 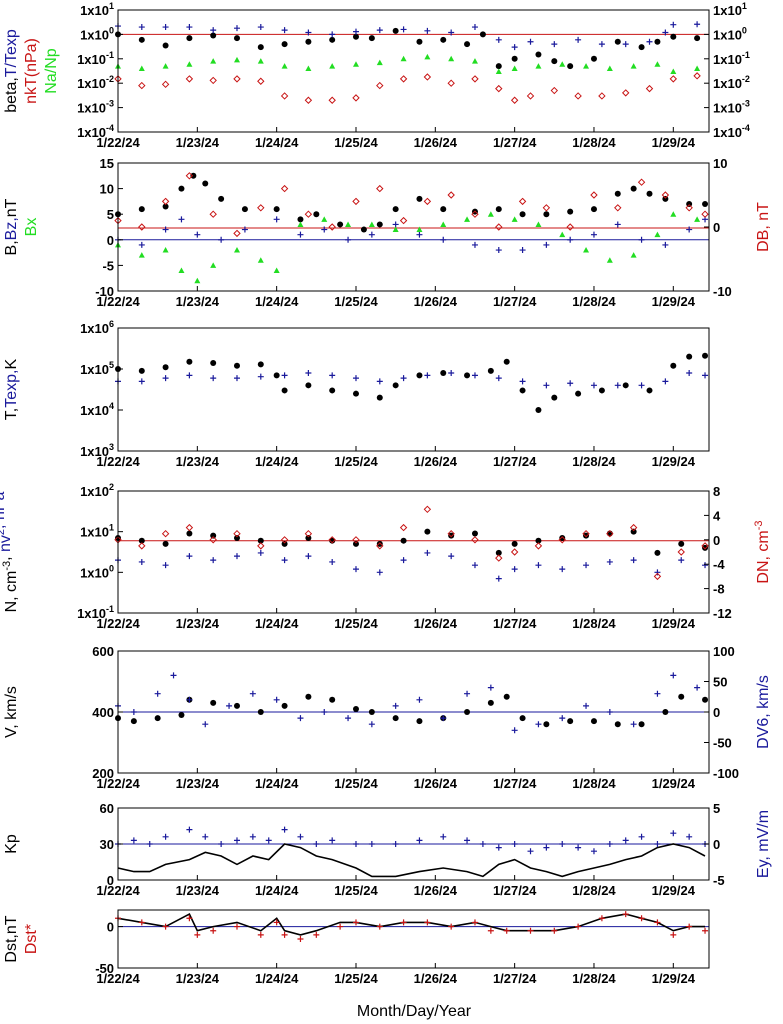 What do you see at coordinates (107, 808) in the screenshot?
I see `left-tick-label: 60` at bounding box center [107, 808].